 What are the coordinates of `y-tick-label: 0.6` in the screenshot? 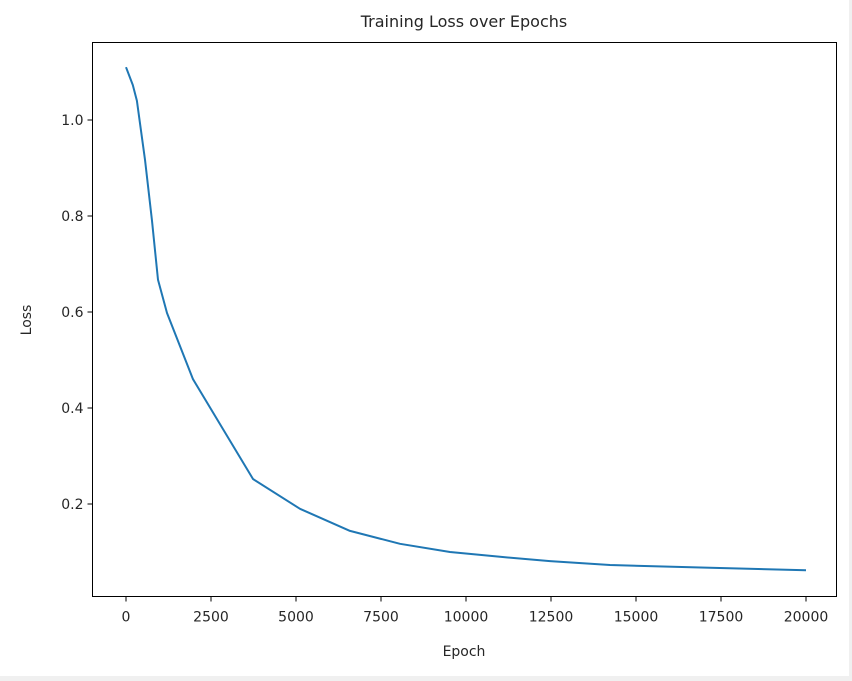 It's located at (72, 313).